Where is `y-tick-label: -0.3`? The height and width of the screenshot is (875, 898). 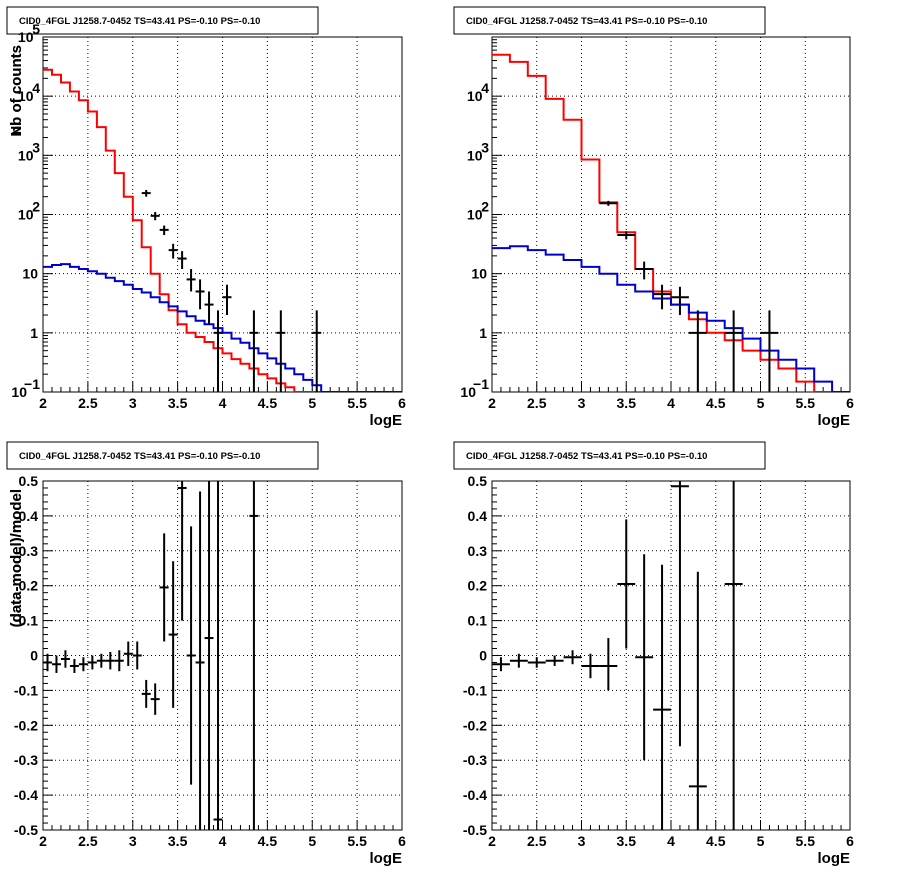 y-tick-label: -0.3 is located at coordinates (26, 760).